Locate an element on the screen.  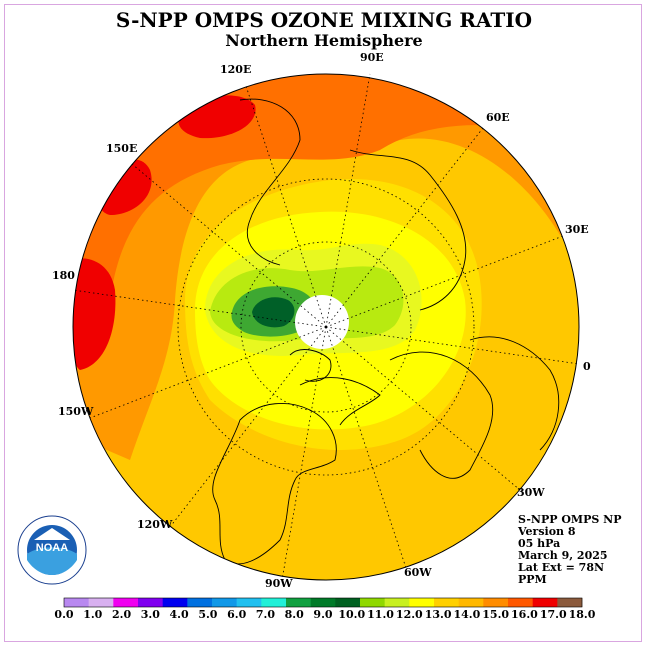
lon-label-120e: 120E is located at coordinates (235, 69).